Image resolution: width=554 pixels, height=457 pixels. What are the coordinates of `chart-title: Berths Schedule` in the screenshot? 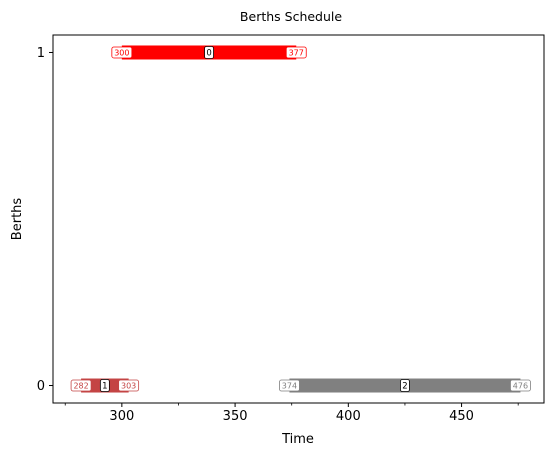 It's located at (291, 16).